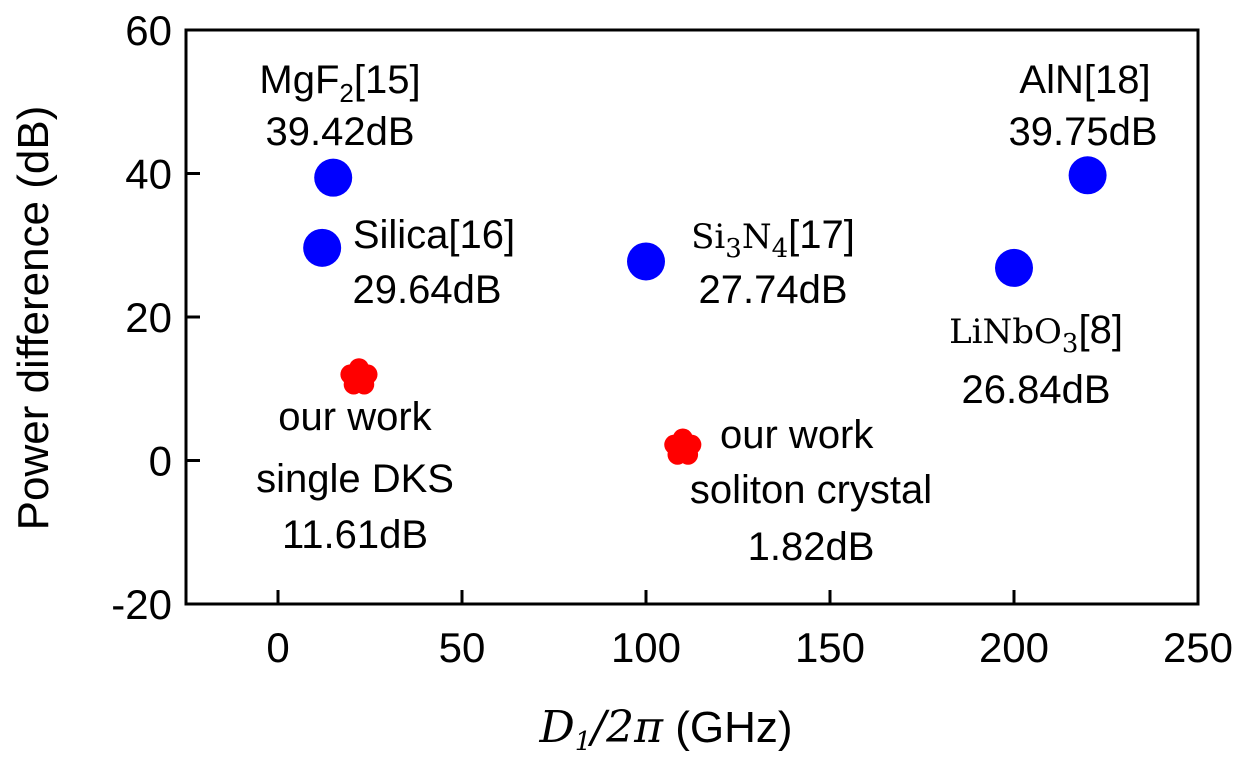  Describe the element at coordinates (1036, 333) in the screenshot. I see `point-label: LiNbO3[8]` at that location.